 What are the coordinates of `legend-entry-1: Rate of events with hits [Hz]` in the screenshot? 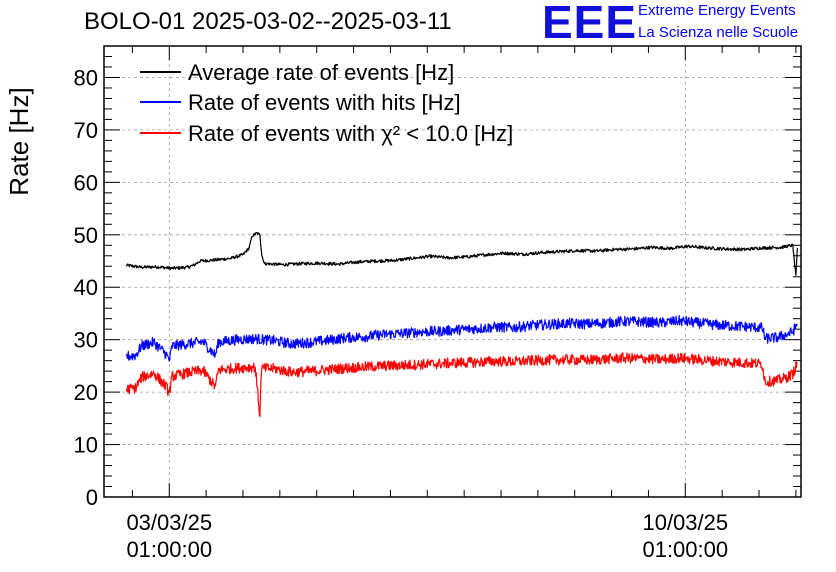 It's located at (324, 102).